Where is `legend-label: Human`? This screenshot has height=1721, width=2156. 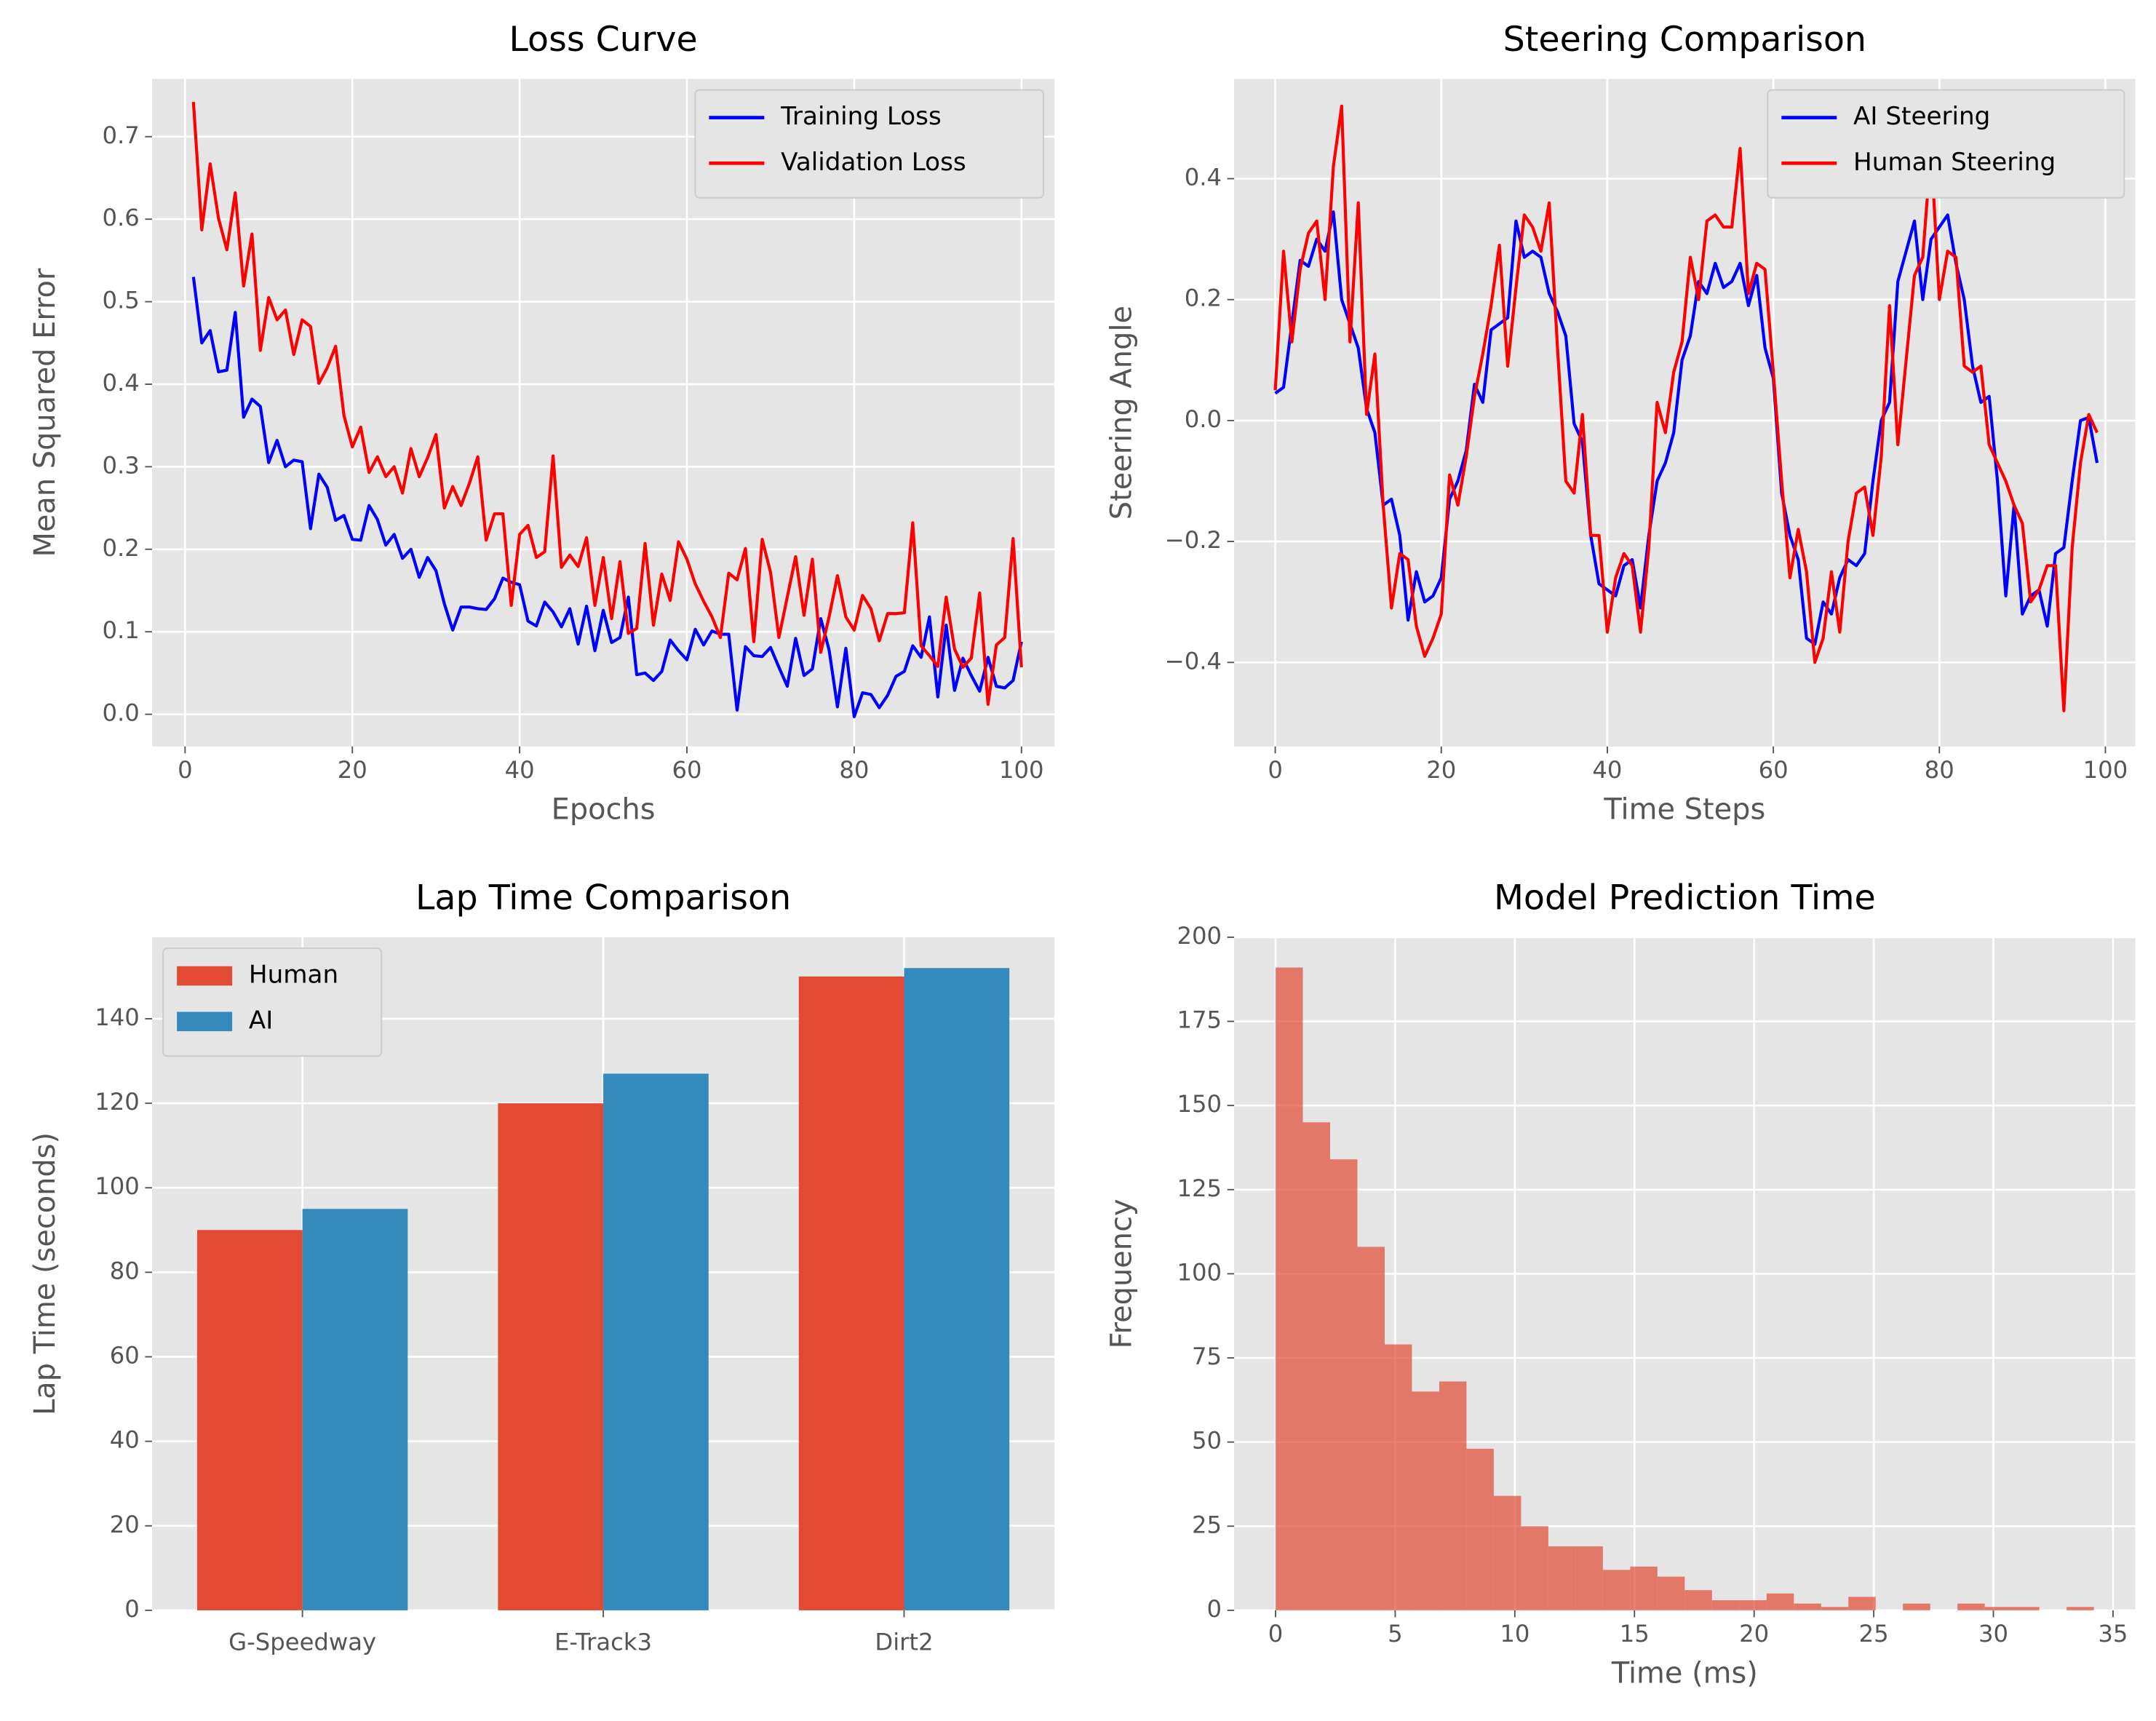 legend-label: Human is located at coordinates (293, 975).